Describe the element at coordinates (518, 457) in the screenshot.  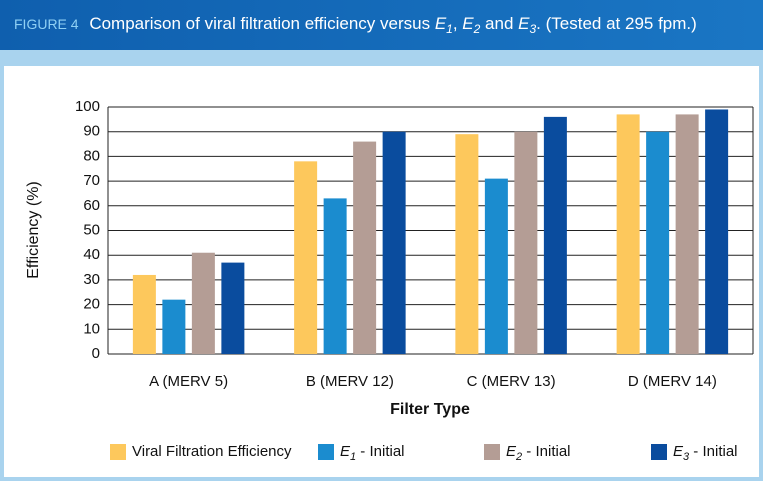
I see `legend-subscript: 2` at that location.